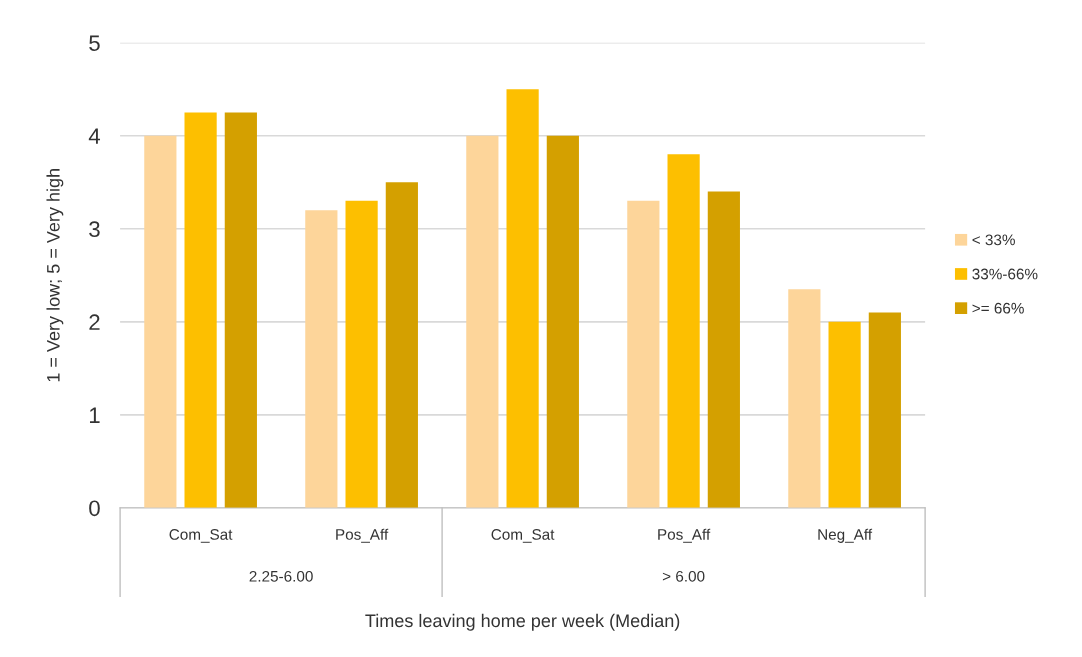  What do you see at coordinates (993, 240) in the screenshot?
I see `legend-label: < 33%` at bounding box center [993, 240].